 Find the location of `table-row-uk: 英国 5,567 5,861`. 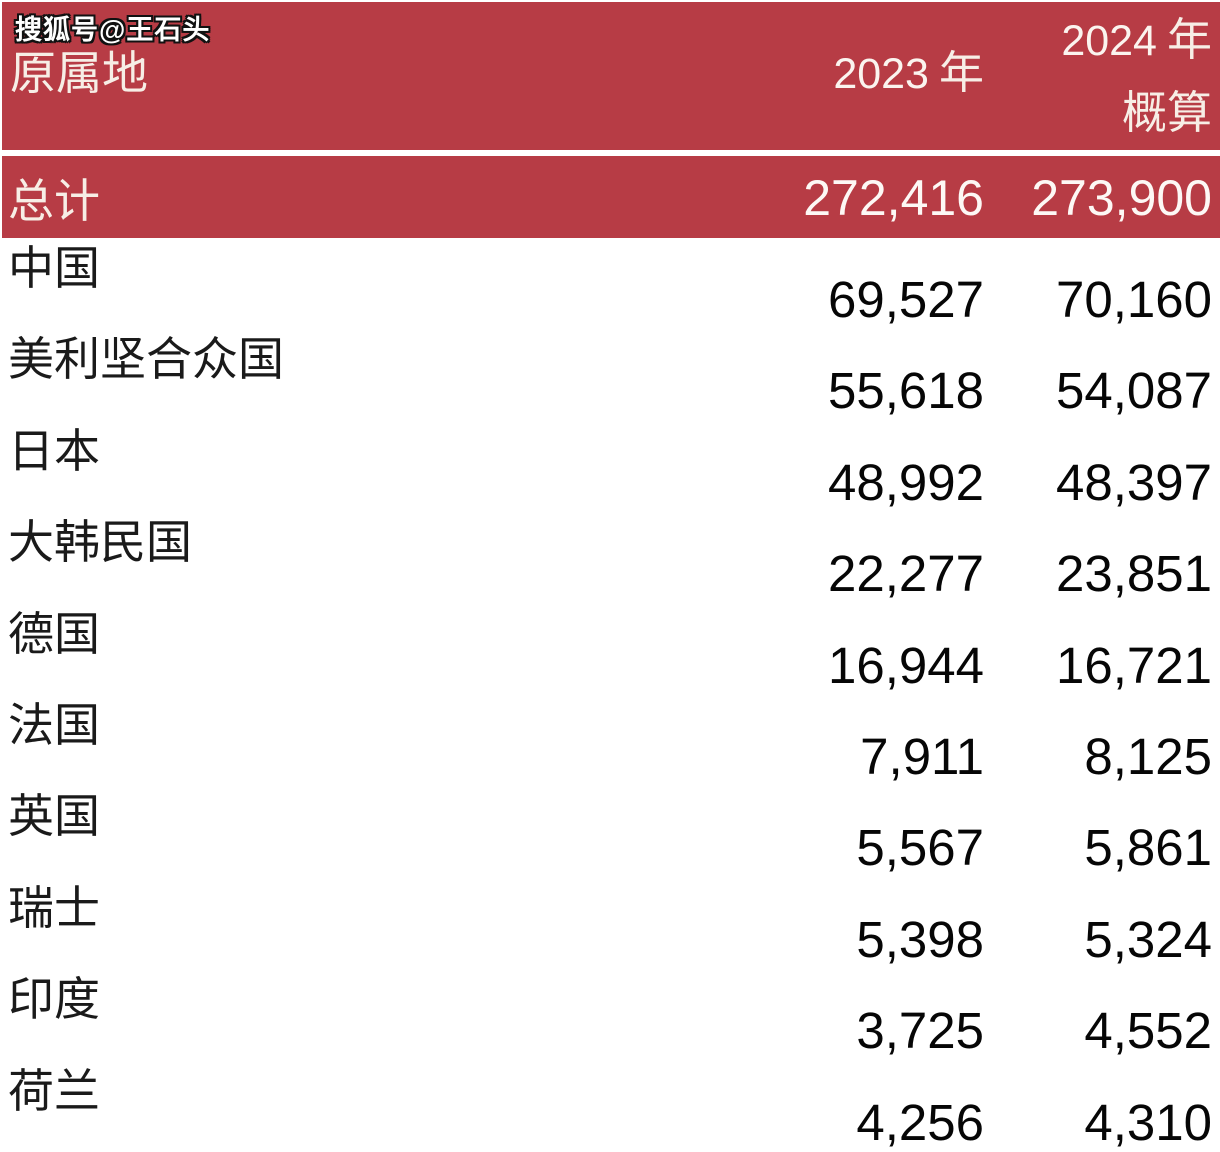

table-row-uk: 英国 5,567 5,861 is located at coordinates (610, 832).